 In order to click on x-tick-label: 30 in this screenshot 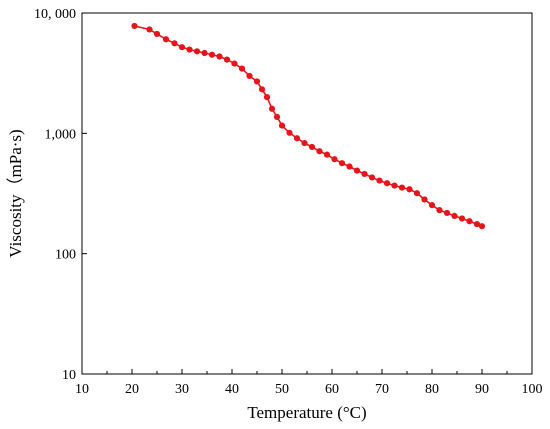, I will do `click(182, 389)`.